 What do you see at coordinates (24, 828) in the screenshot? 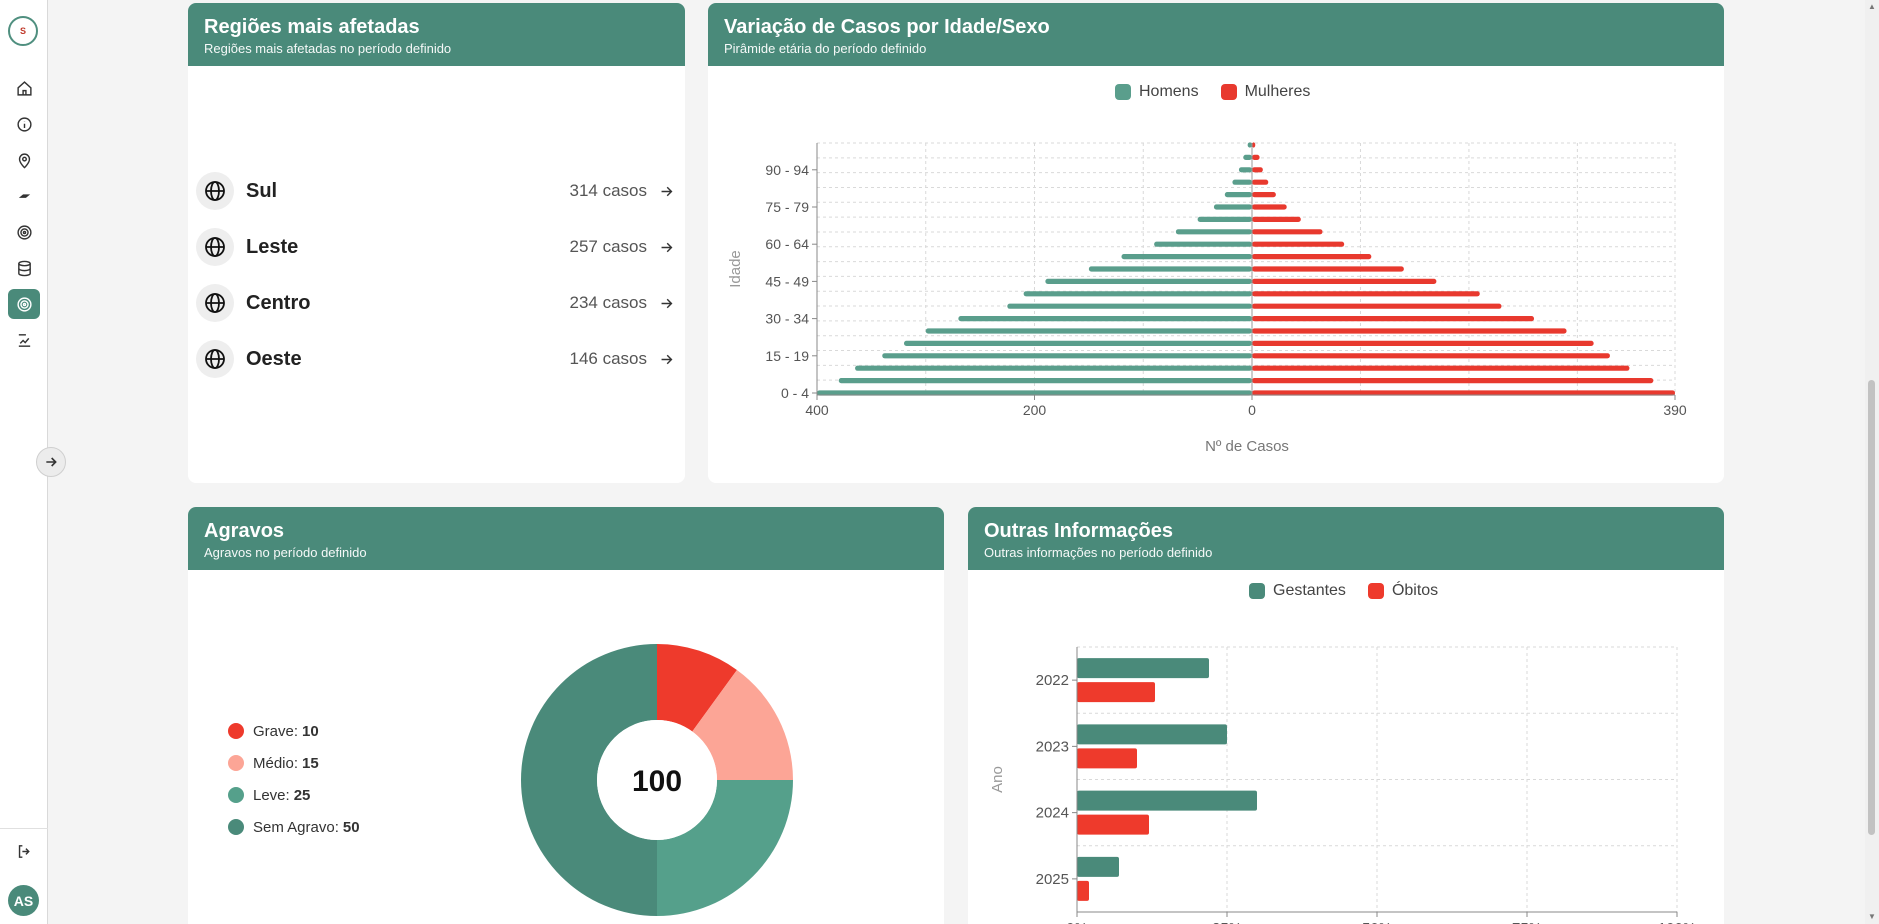
I see `sidebar-divider` at bounding box center [24, 828].